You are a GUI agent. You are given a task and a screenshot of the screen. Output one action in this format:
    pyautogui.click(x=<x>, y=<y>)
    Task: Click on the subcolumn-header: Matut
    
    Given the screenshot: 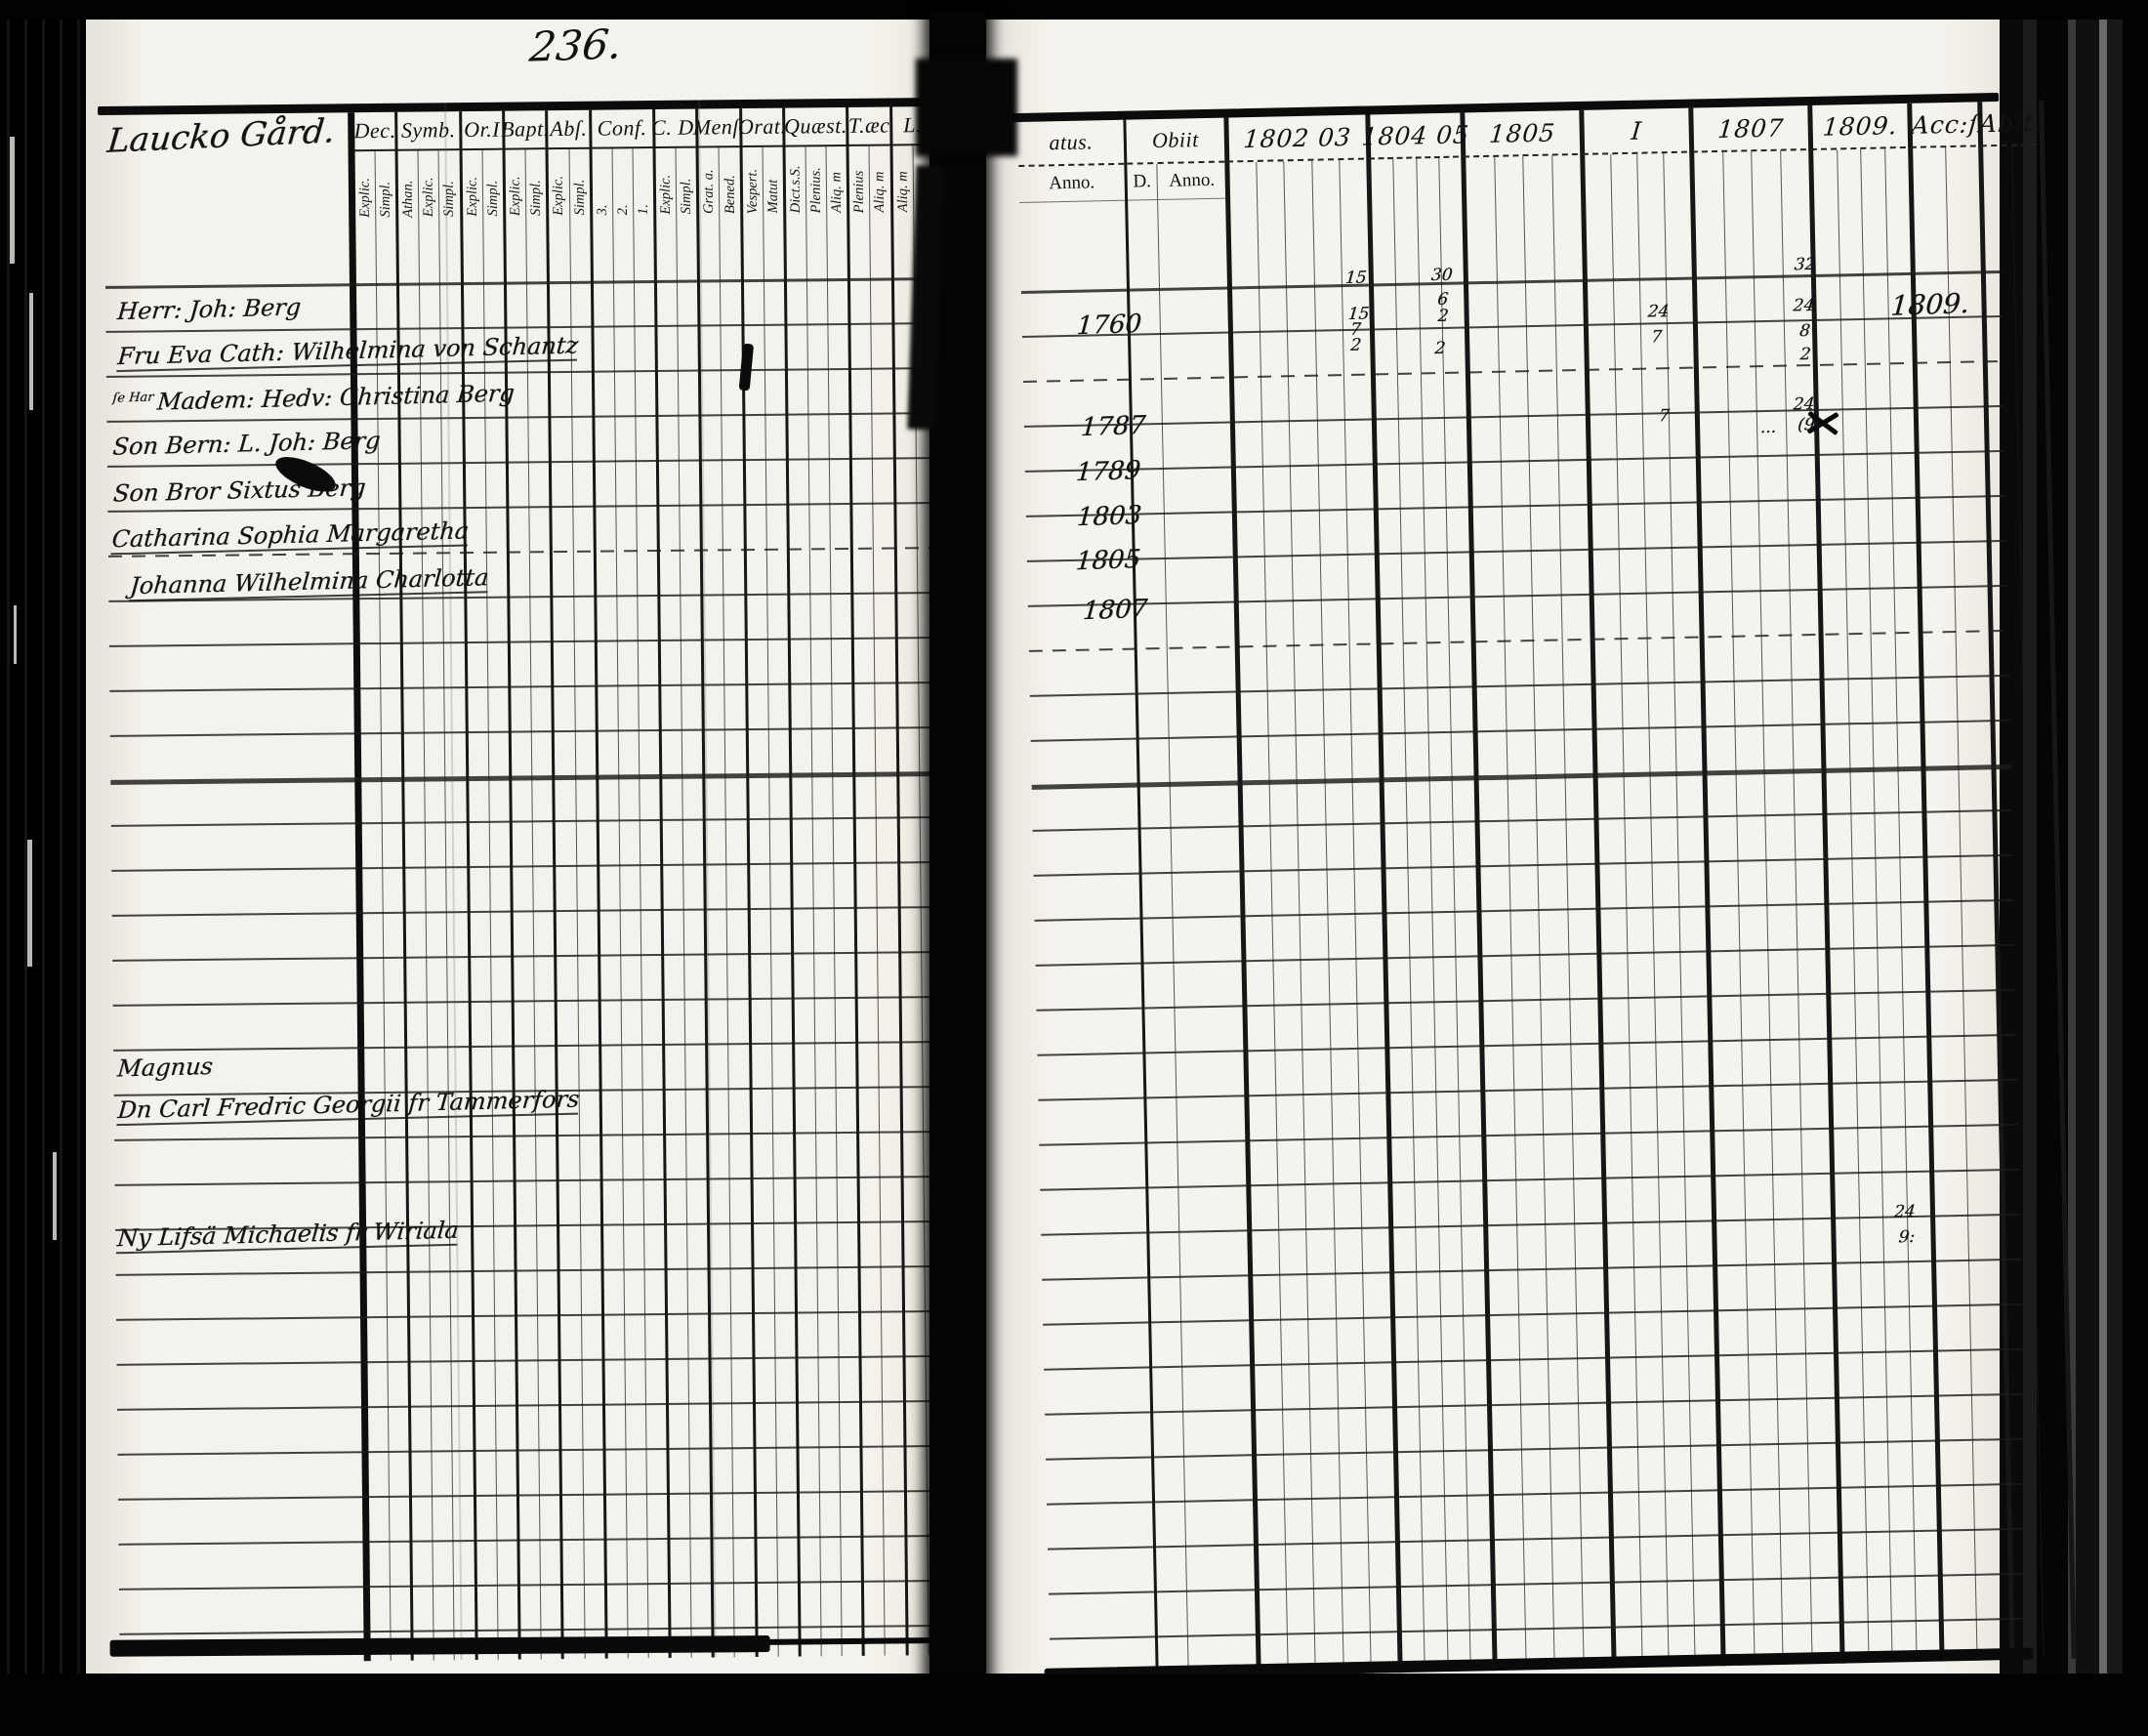 What is the action you would take?
    pyautogui.click(x=773, y=181)
    